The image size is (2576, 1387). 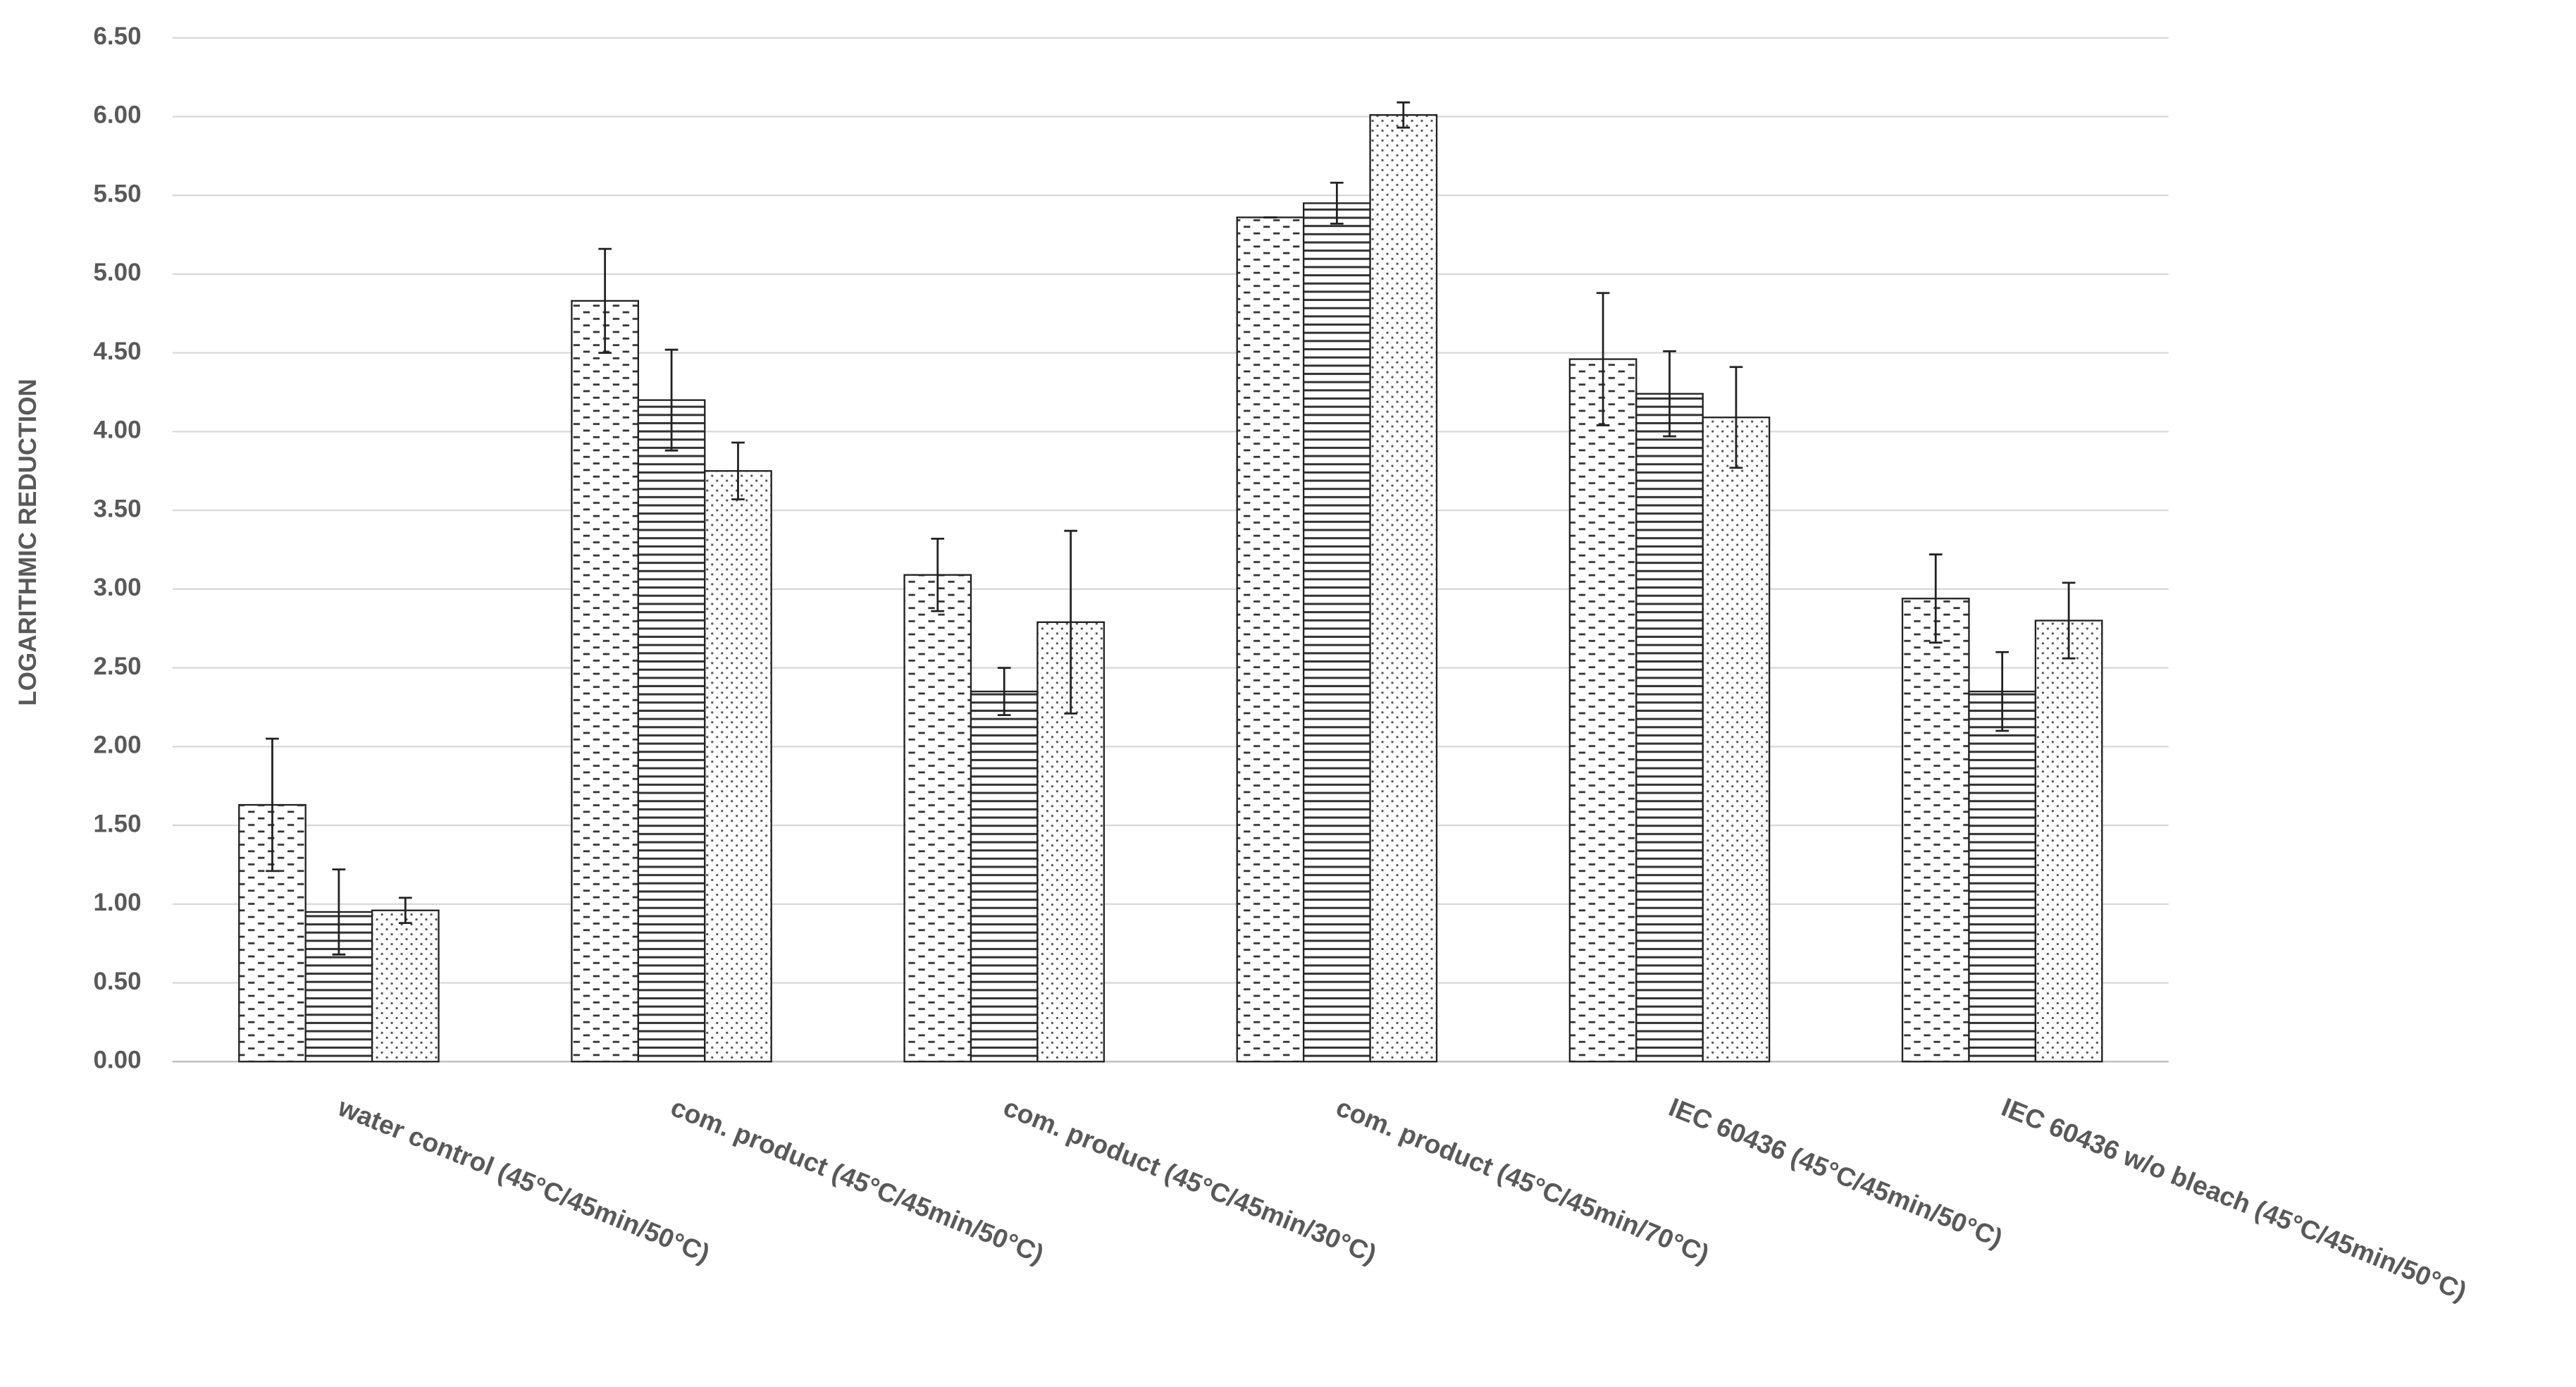 What do you see at coordinates (2234, 1199) in the screenshot?
I see `x-tick-label: IEC 60436 w/o bleach (45°C/45min/50°C)` at bounding box center [2234, 1199].